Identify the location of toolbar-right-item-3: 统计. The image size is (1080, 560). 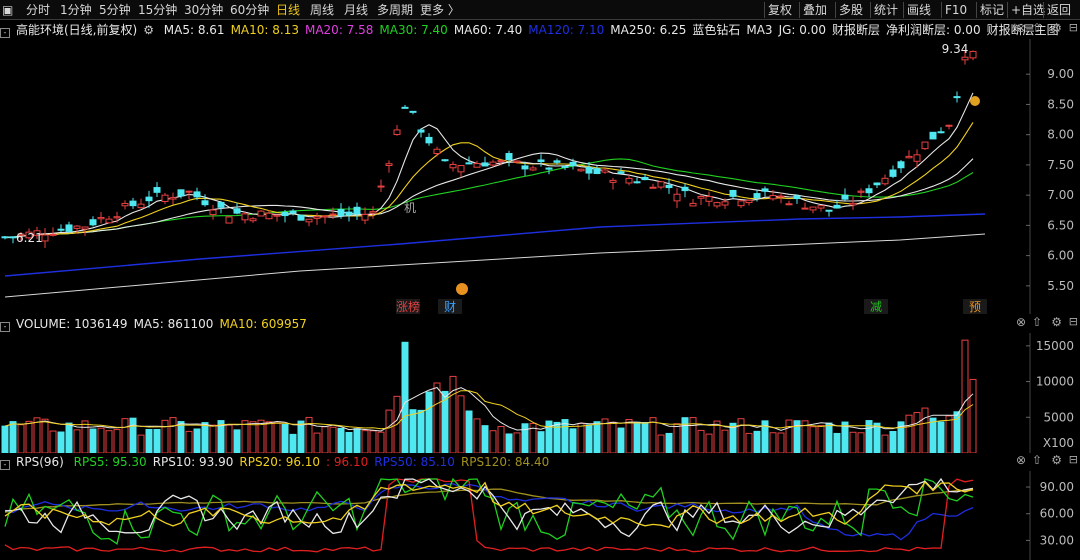
(886, 10).